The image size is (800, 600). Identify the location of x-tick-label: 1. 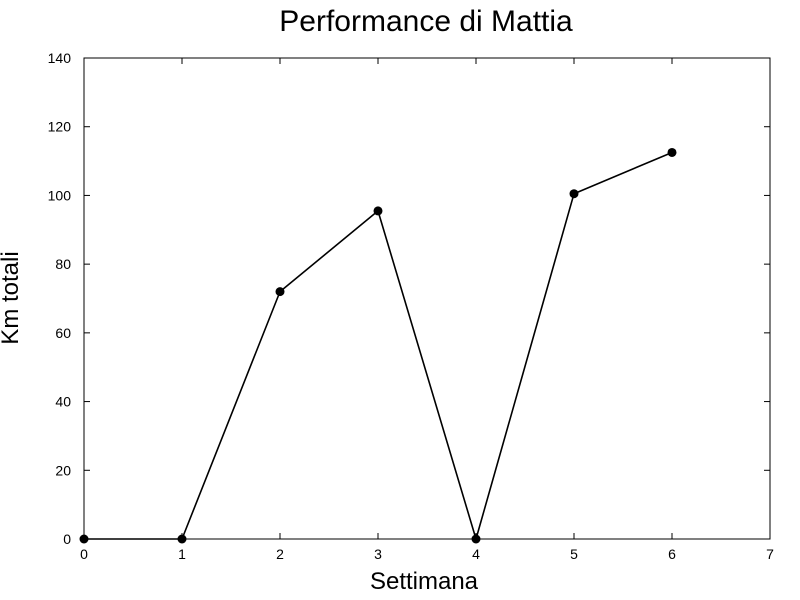
(182, 554).